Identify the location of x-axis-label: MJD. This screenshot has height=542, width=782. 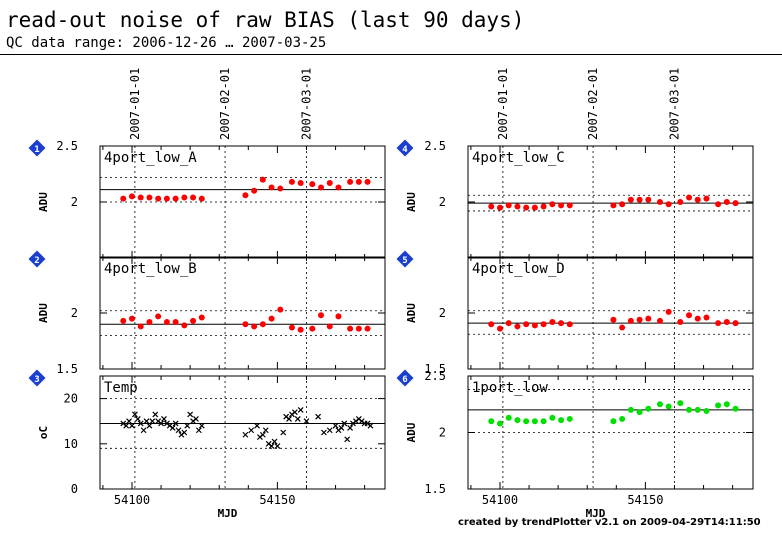
(596, 513).